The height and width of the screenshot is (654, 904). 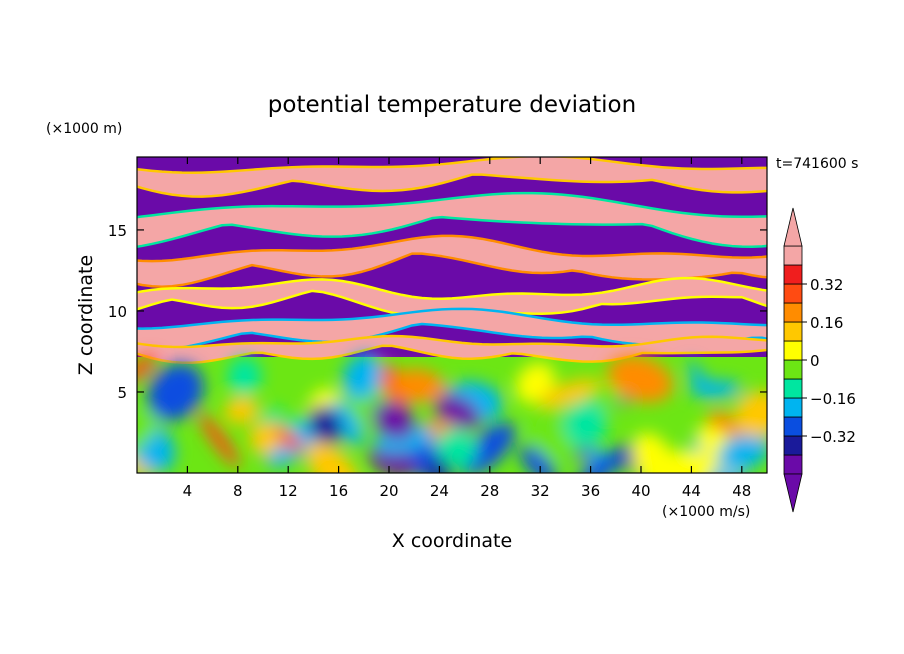 What do you see at coordinates (439, 491) in the screenshot?
I see `x-tick-label: 24` at bounding box center [439, 491].